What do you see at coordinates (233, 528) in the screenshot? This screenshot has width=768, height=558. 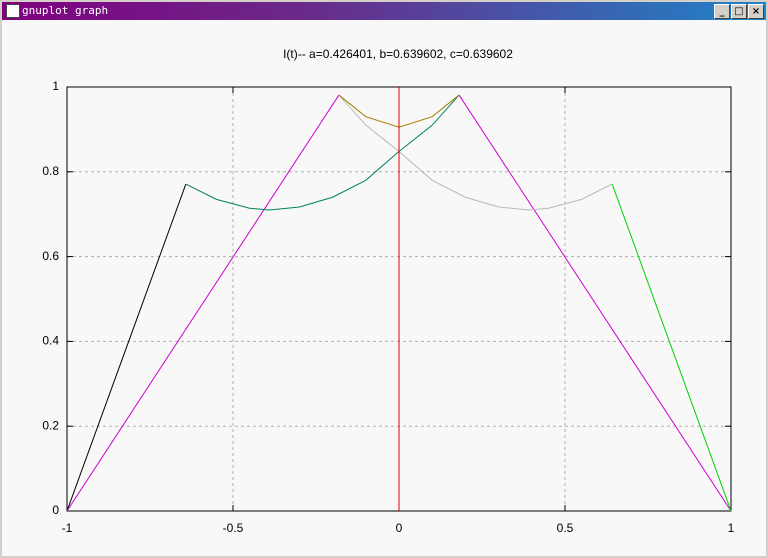 I see `x-tick-label: -0.5` at bounding box center [233, 528].